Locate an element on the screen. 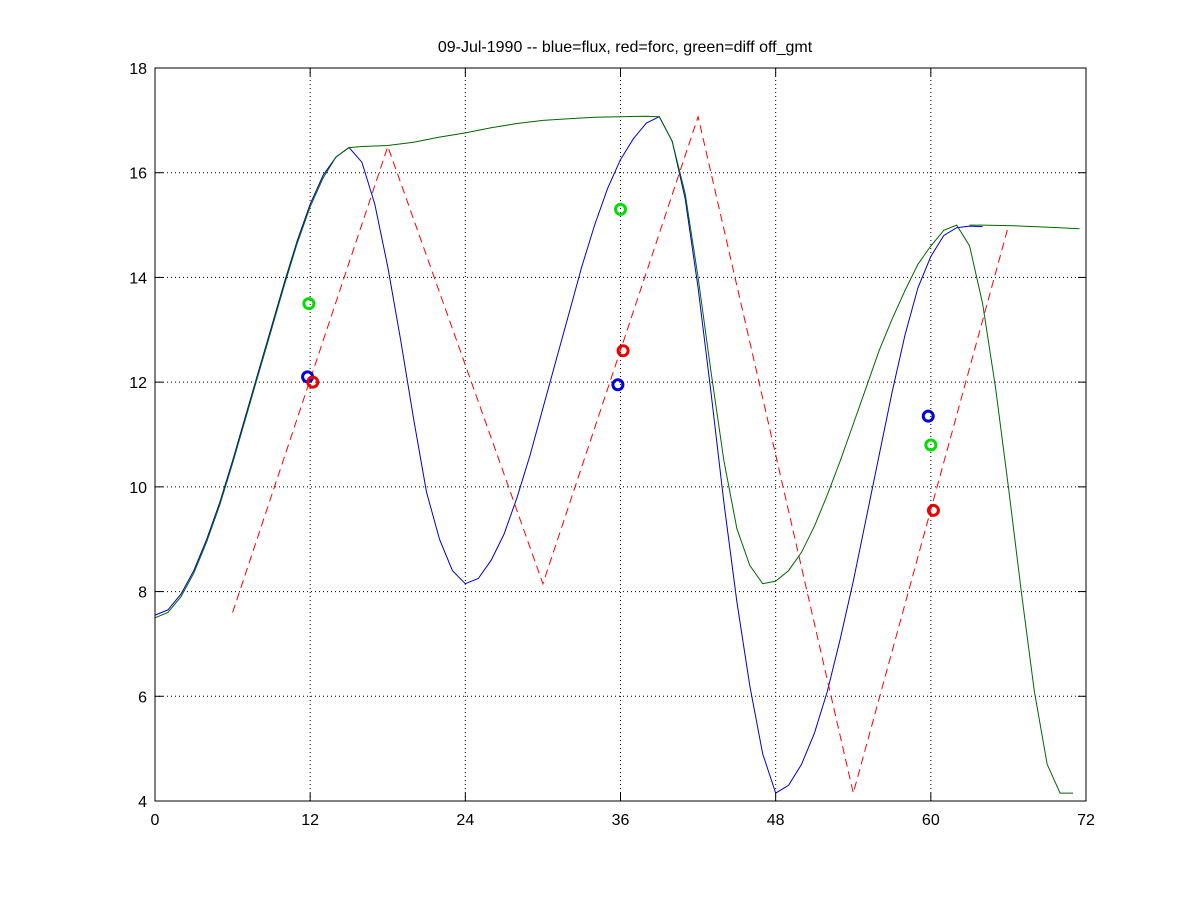  series-line-diff-tail is located at coordinates (1024, 227).